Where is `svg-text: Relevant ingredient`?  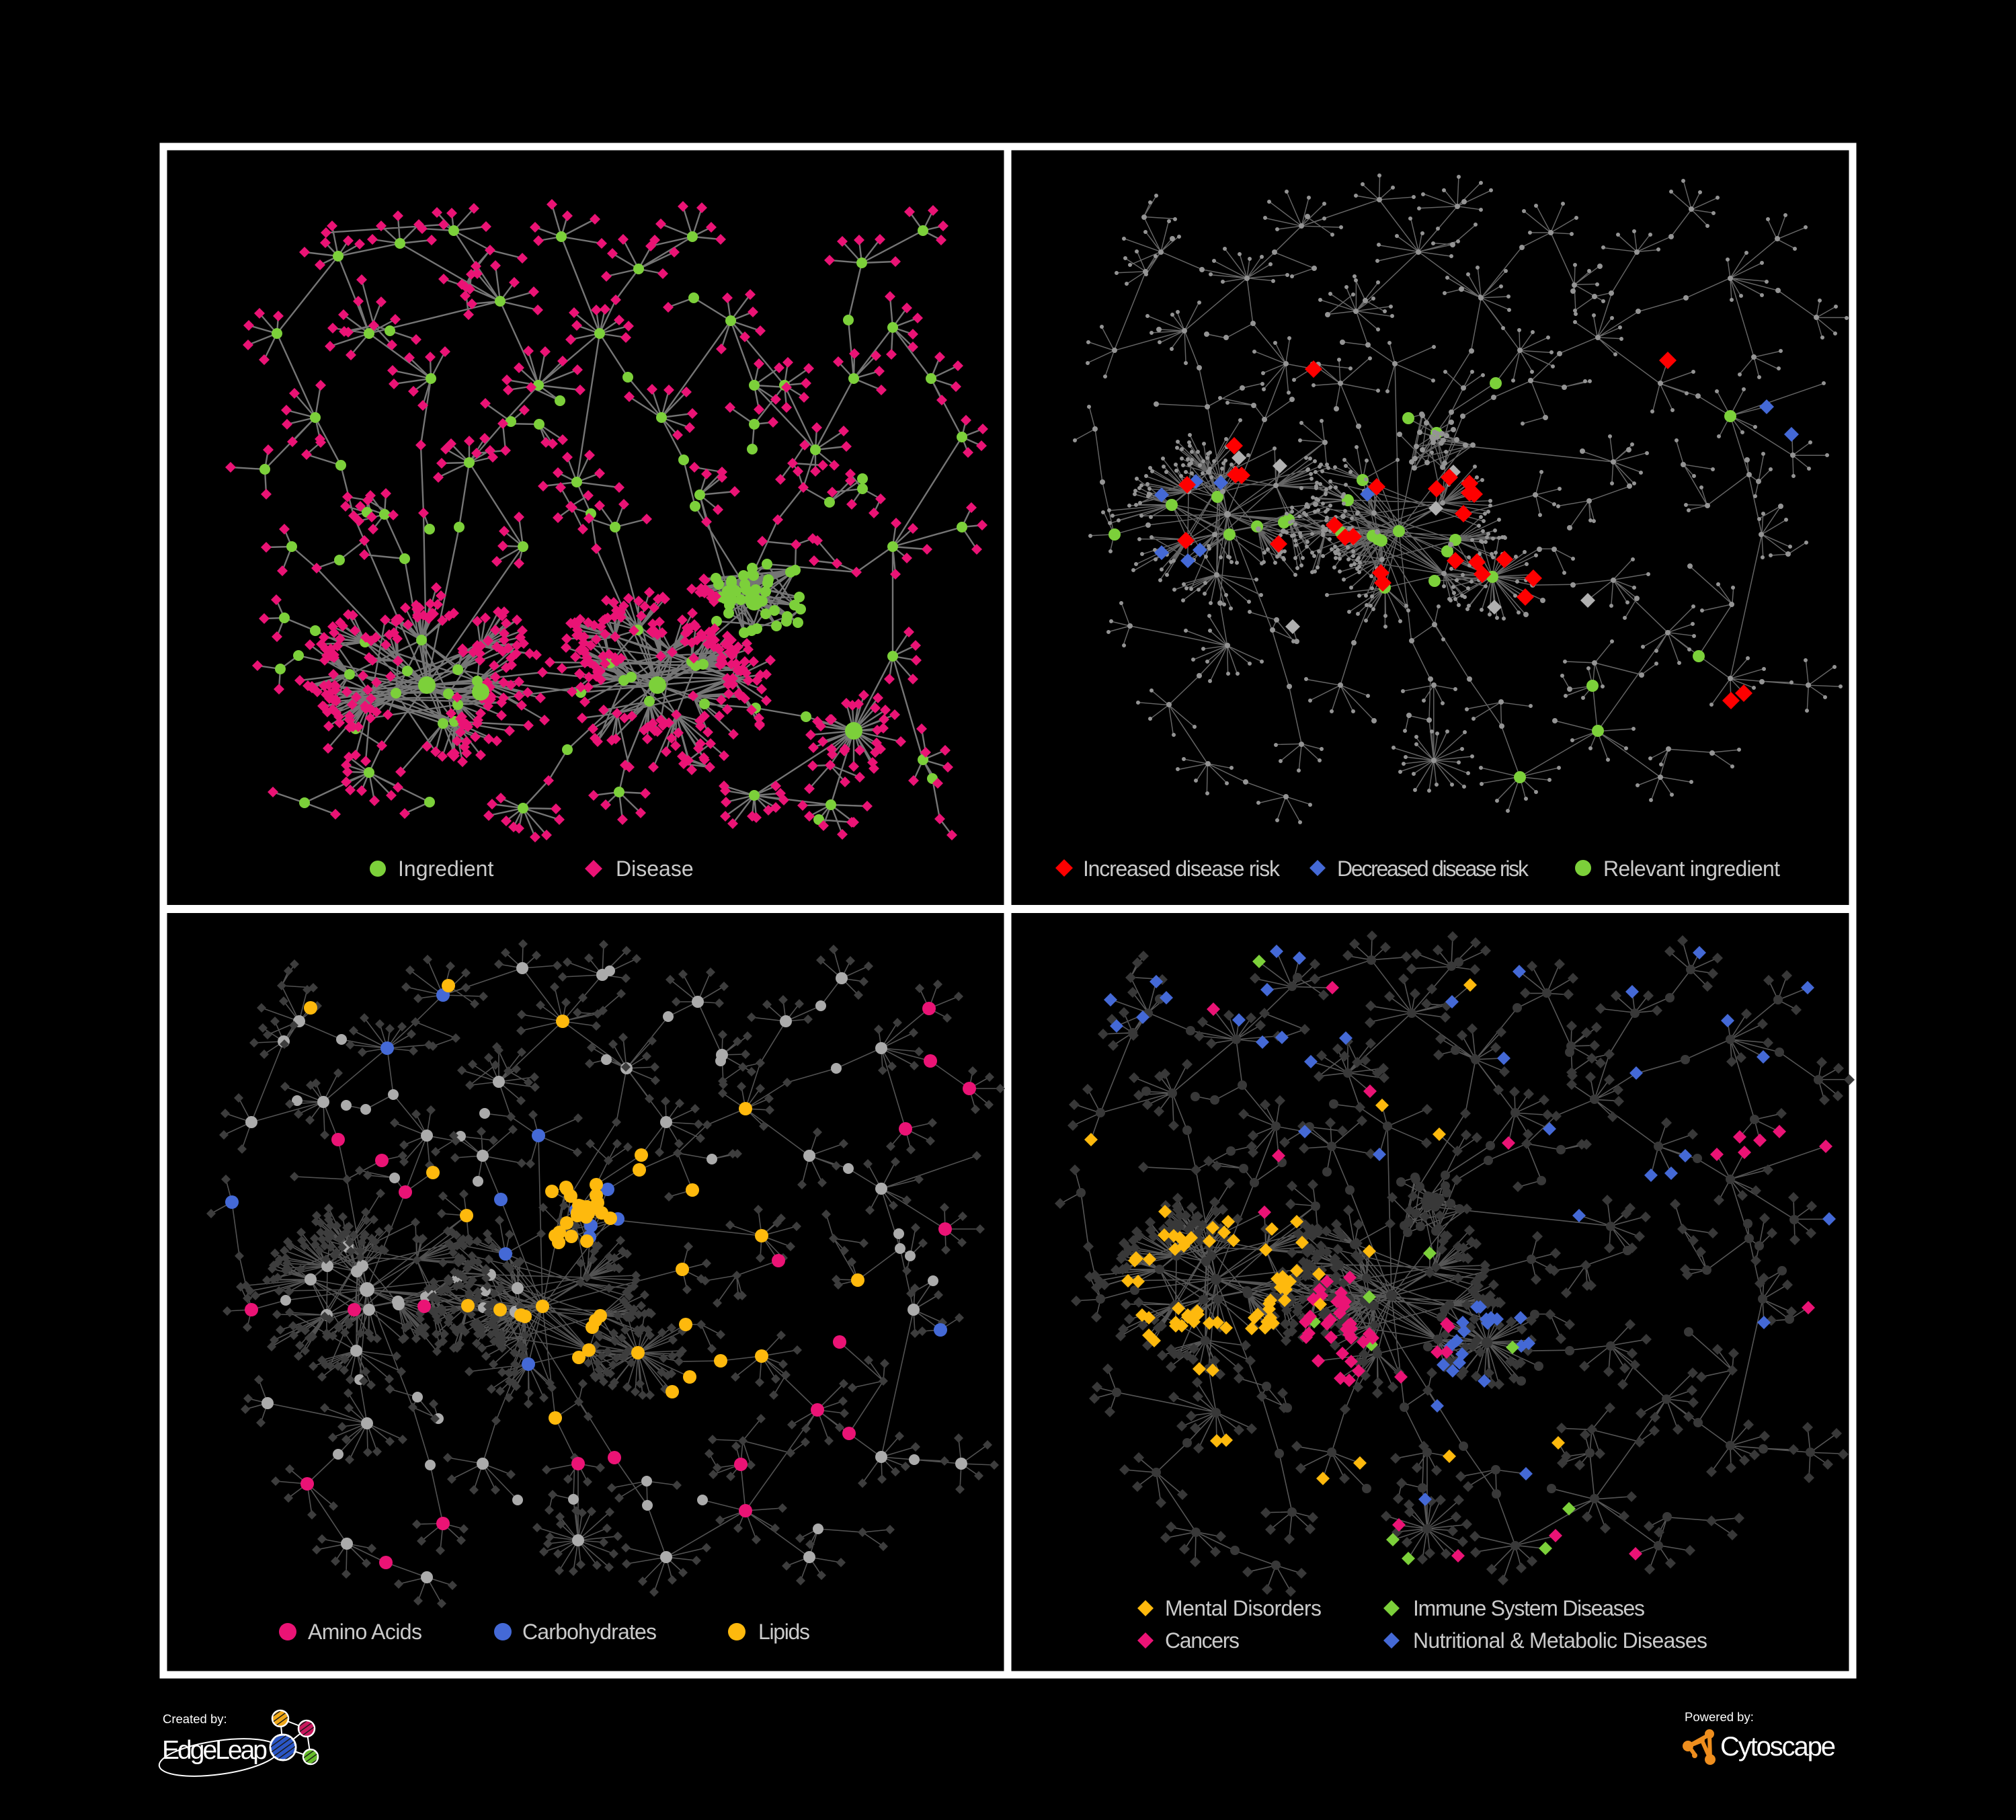 svg-text: Relevant ingredient is located at coordinates (1691, 869).